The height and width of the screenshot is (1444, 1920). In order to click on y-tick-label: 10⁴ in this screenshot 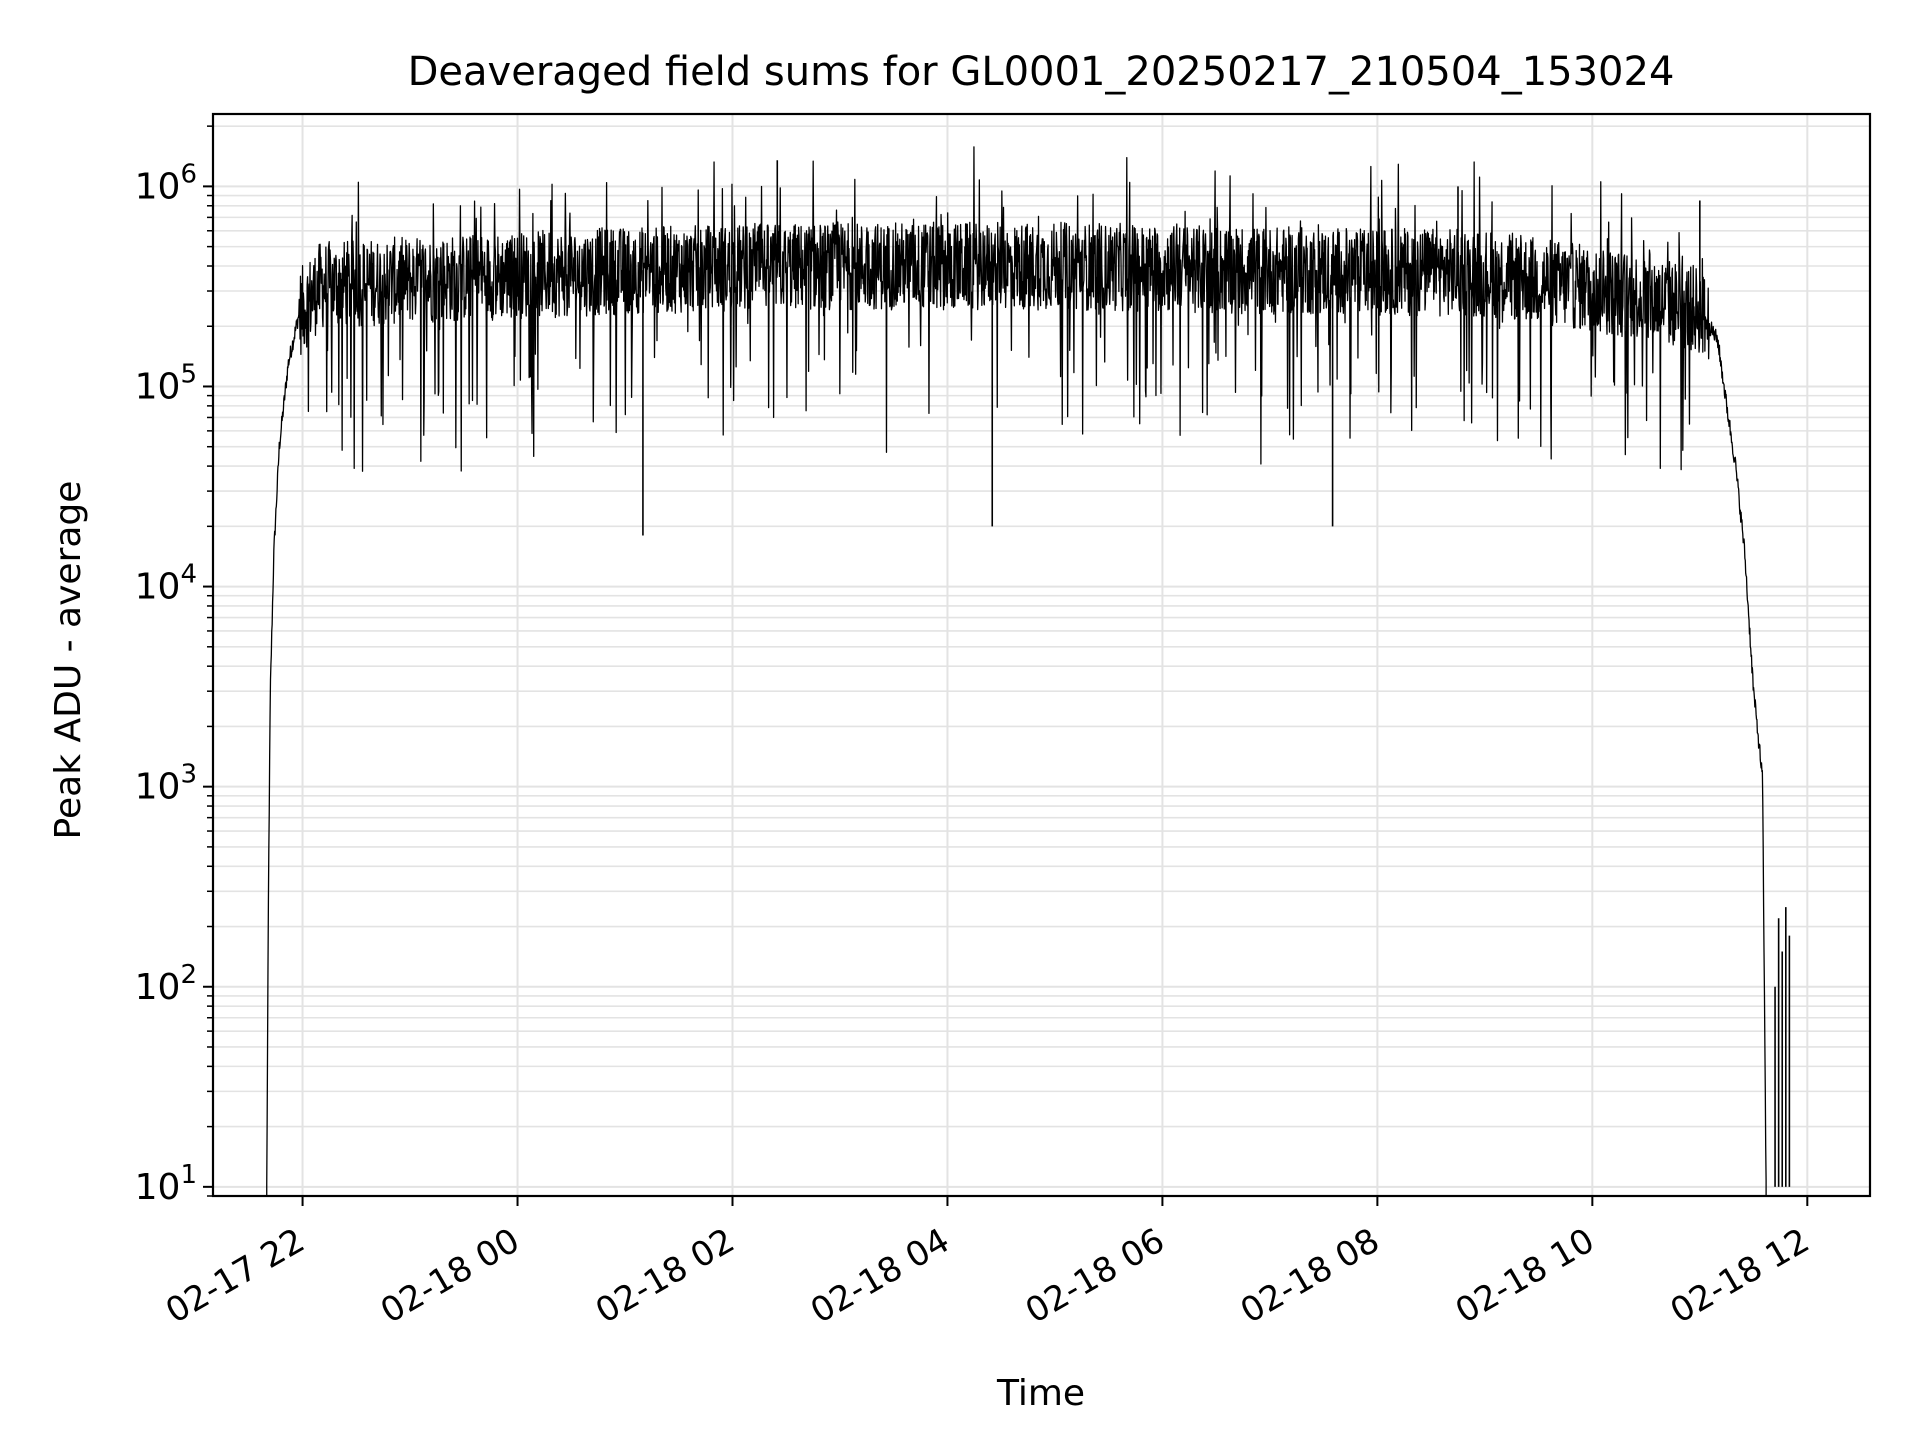, I will do `click(166, 584)`.